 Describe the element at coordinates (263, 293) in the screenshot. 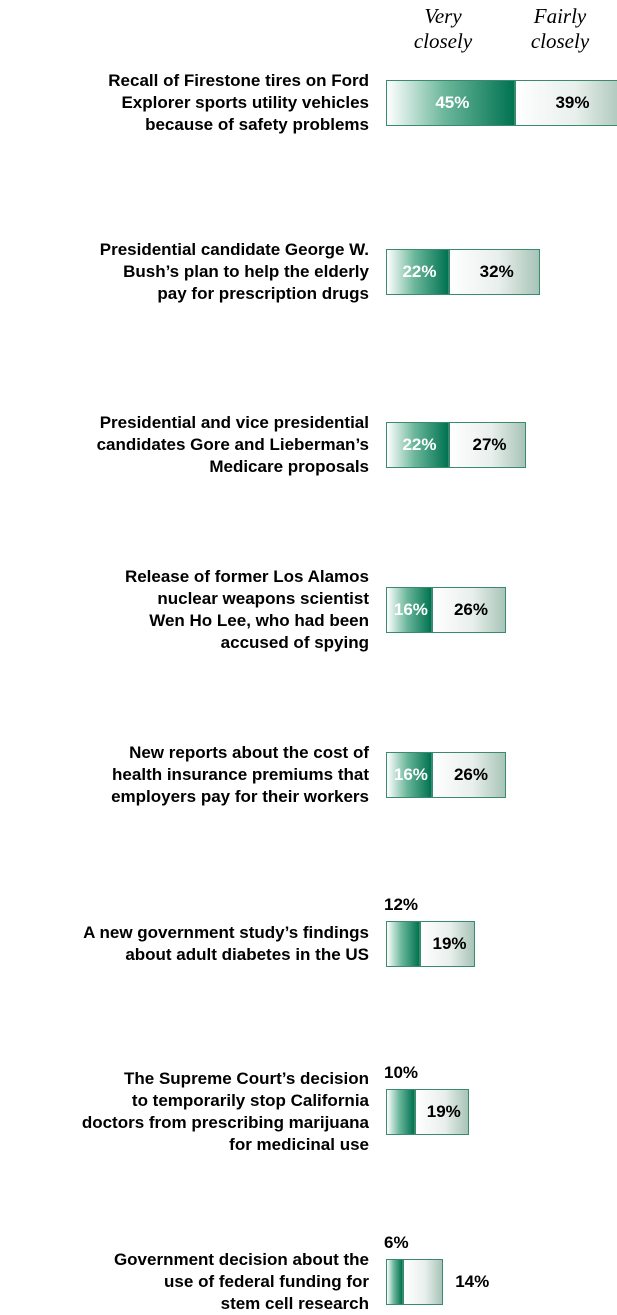

I see `category-label-line: pay for prescription drugs` at that location.